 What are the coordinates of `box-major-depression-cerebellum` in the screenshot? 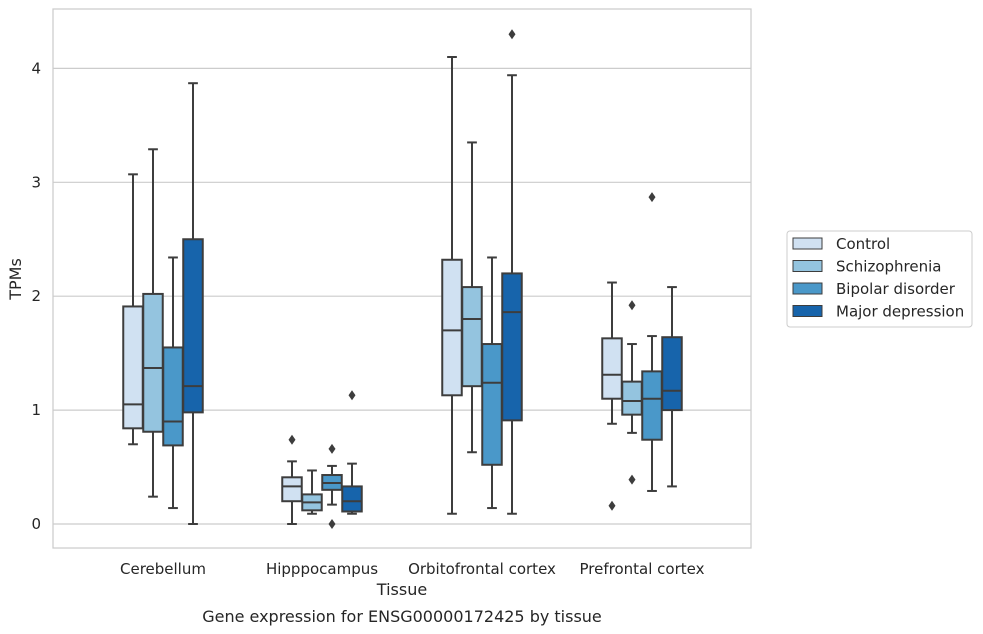 It's located at (193, 303).